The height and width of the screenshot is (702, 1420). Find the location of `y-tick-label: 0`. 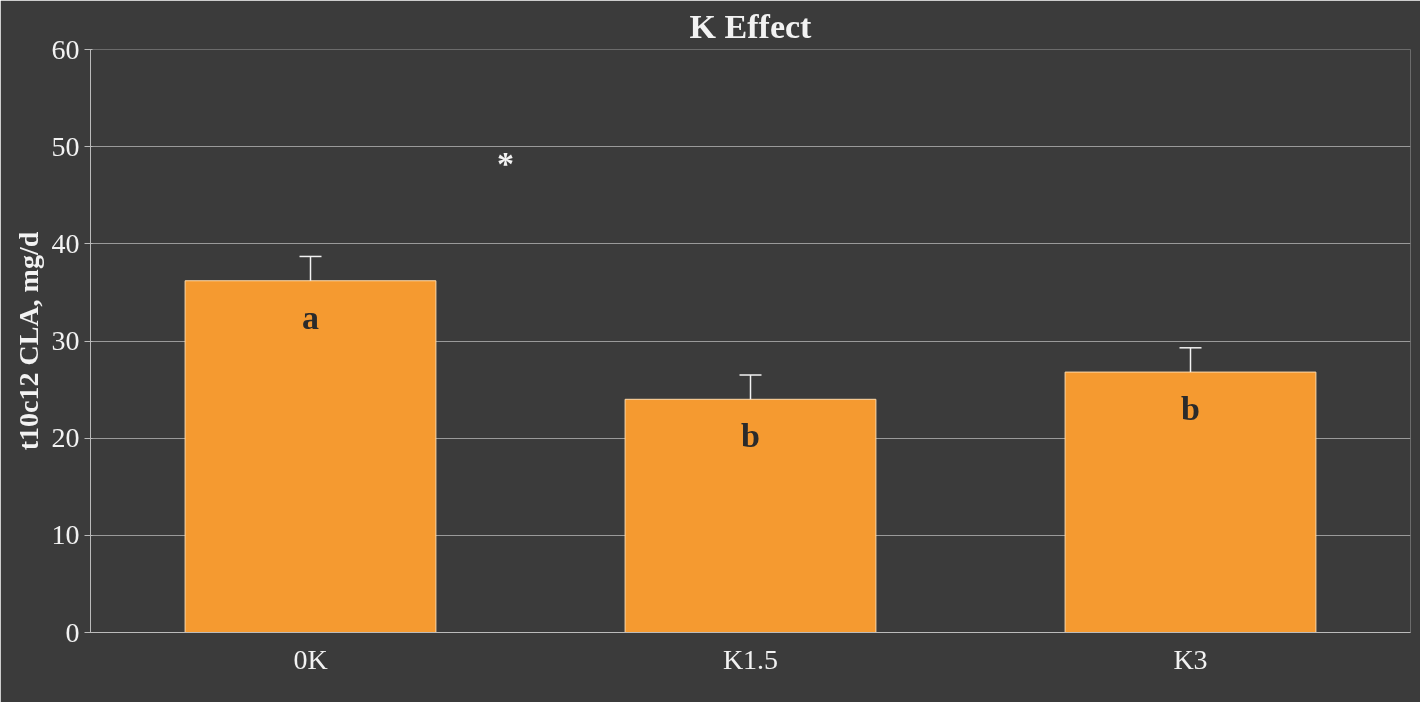

y-tick-label: 0 is located at coordinates (72, 632).